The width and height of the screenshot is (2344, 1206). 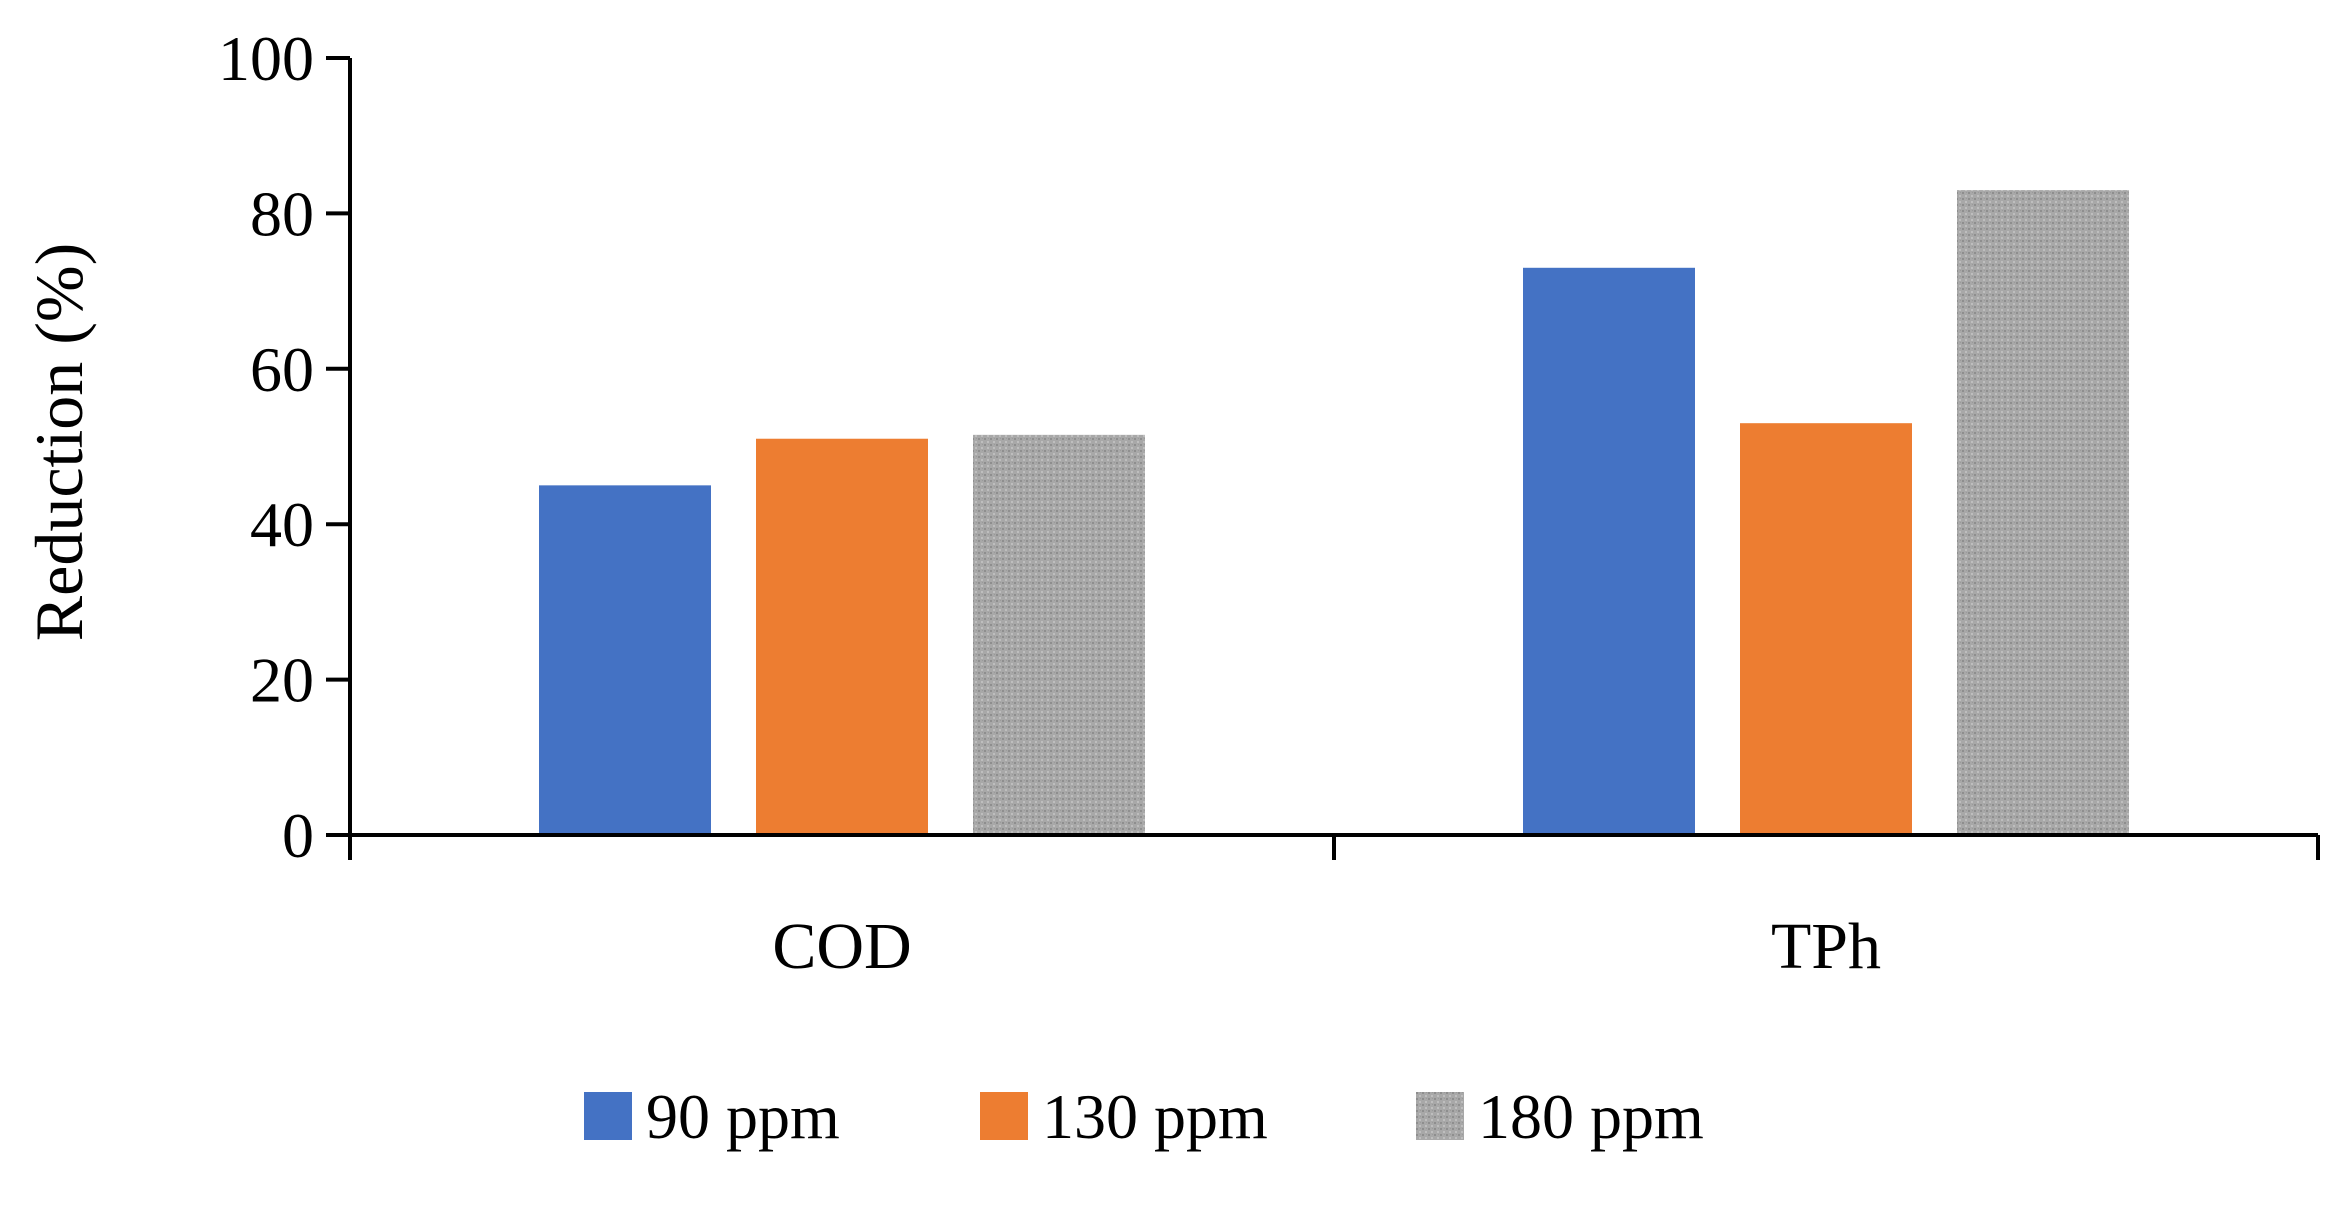 I want to click on legend-label-180-ppm: 180 ppm, so click(x=1591, y=1116).